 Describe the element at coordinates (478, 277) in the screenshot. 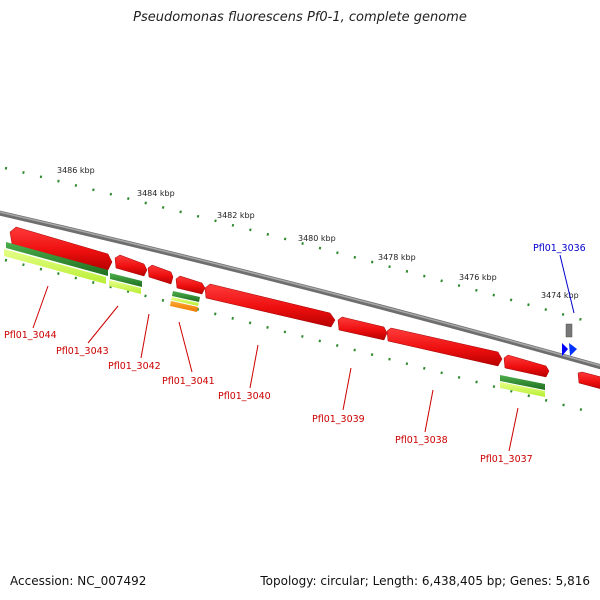

I see `scale-label-3476: 3476 kbp` at that location.